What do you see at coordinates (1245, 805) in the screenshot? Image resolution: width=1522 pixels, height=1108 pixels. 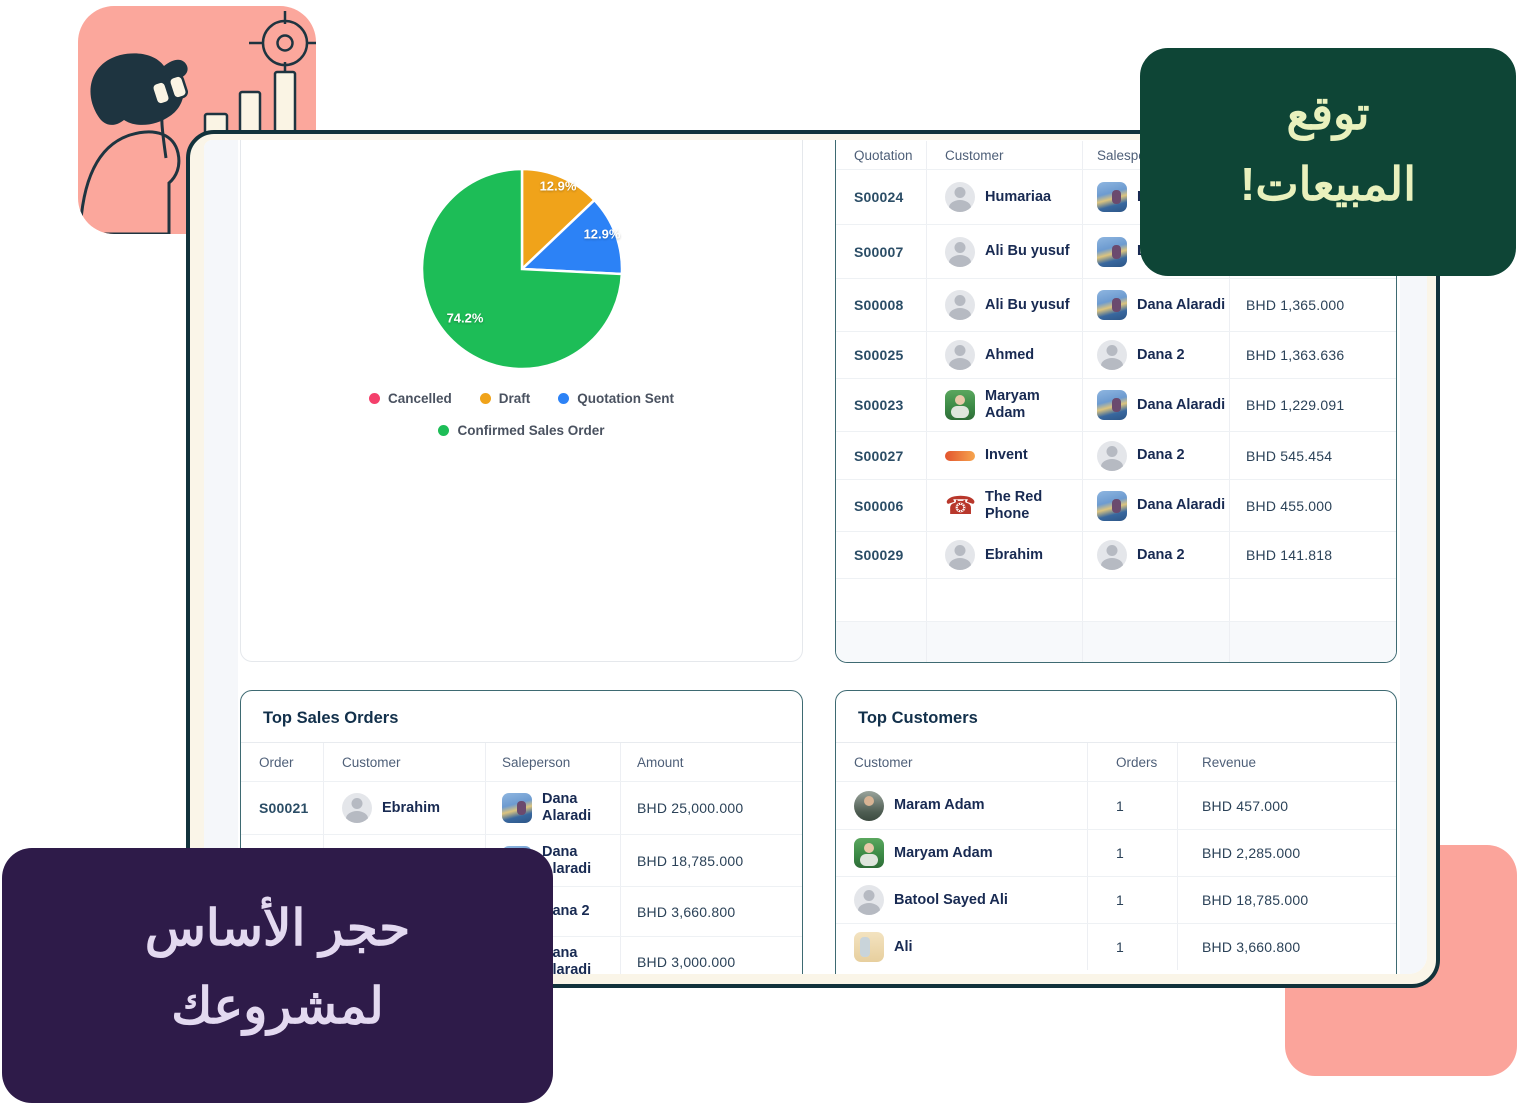 I see `revenue: BHD 457.000` at bounding box center [1245, 805].